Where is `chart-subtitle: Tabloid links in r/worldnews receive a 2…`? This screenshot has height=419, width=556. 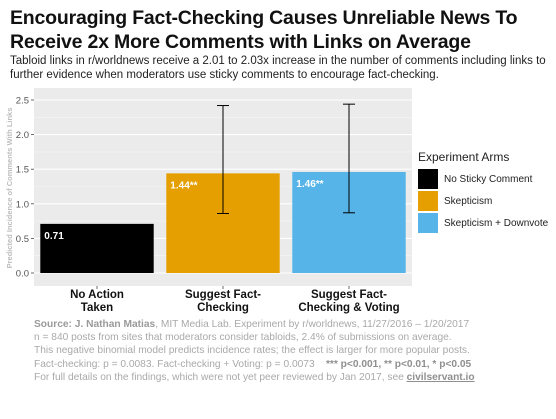 chart-subtitle: Tabloid links in r/worldnews receive a 2… is located at coordinates (278, 68).